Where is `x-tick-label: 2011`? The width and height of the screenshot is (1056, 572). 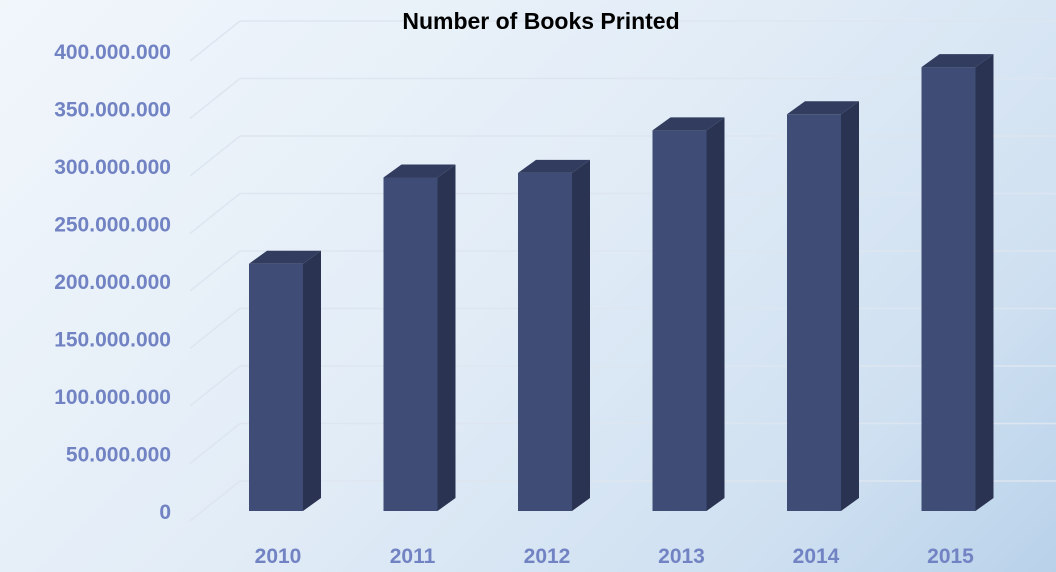 x-tick-label: 2011 is located at coordinates (413, 556).